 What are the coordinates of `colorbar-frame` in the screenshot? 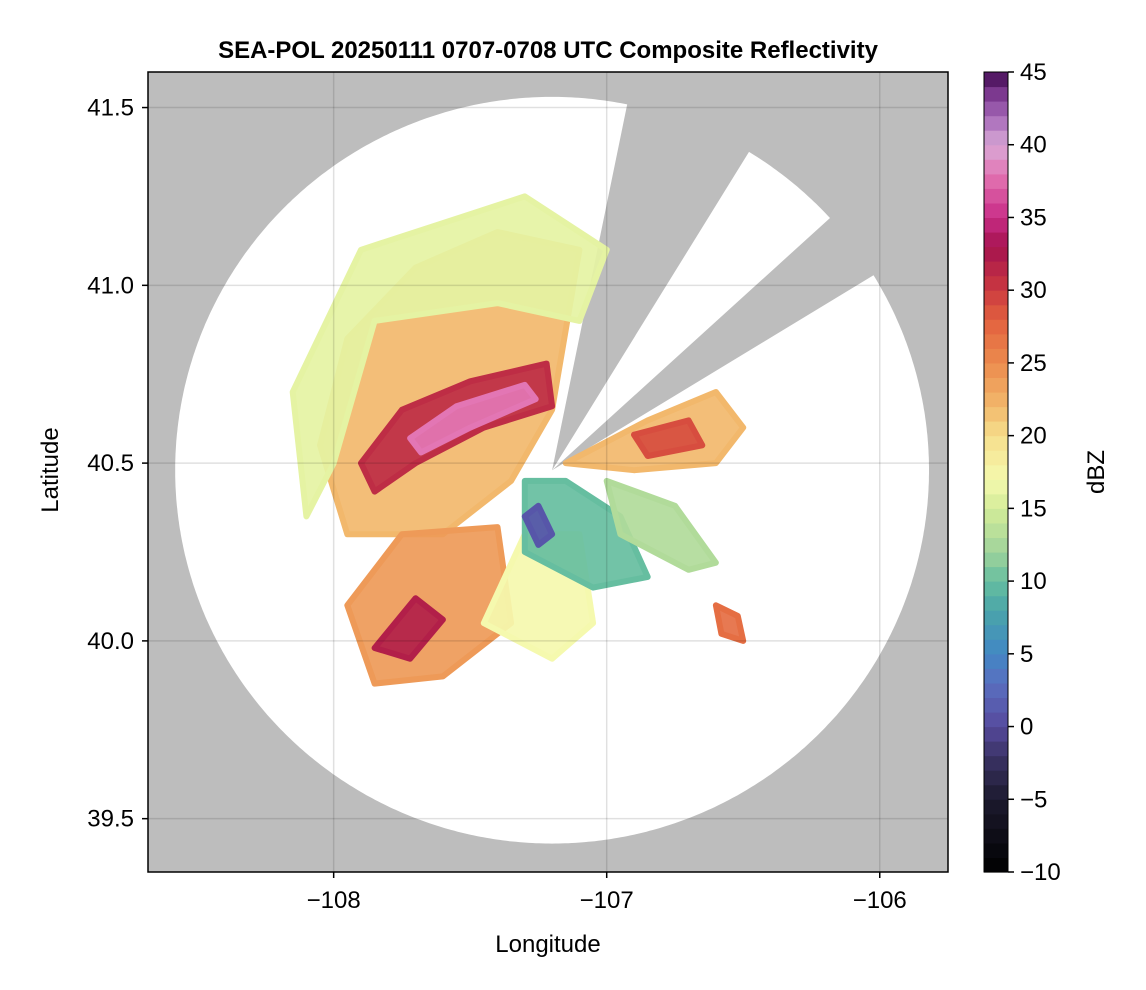 It's located at (996, 472).